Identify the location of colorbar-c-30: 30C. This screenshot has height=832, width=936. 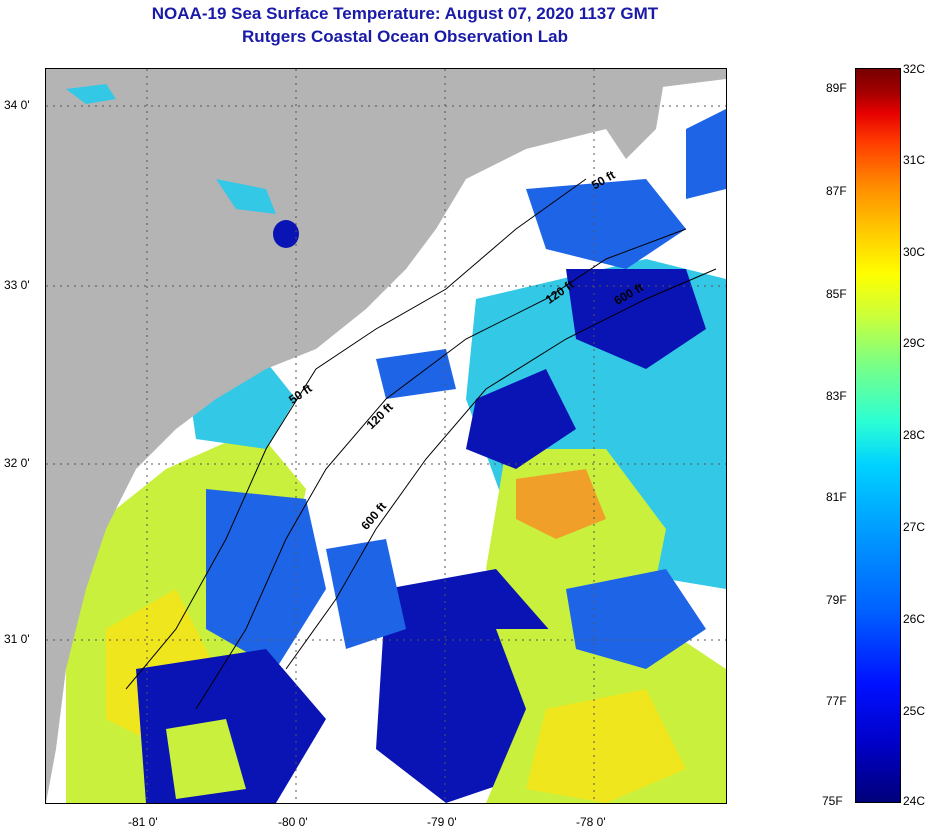
(914, 252).